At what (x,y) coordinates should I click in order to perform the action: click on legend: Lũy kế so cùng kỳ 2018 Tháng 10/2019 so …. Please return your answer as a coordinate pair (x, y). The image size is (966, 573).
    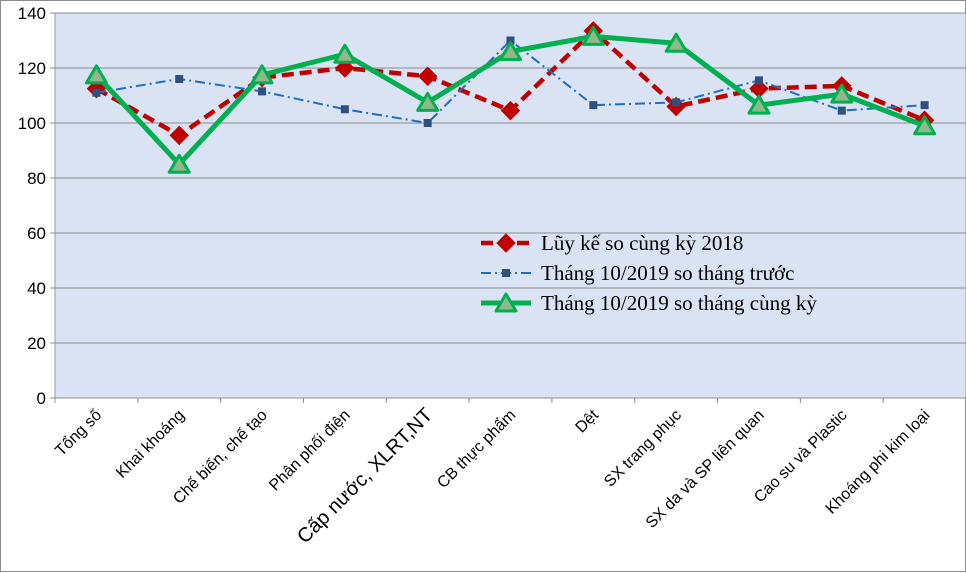
    Looking at the image, I should click on (649, 273).